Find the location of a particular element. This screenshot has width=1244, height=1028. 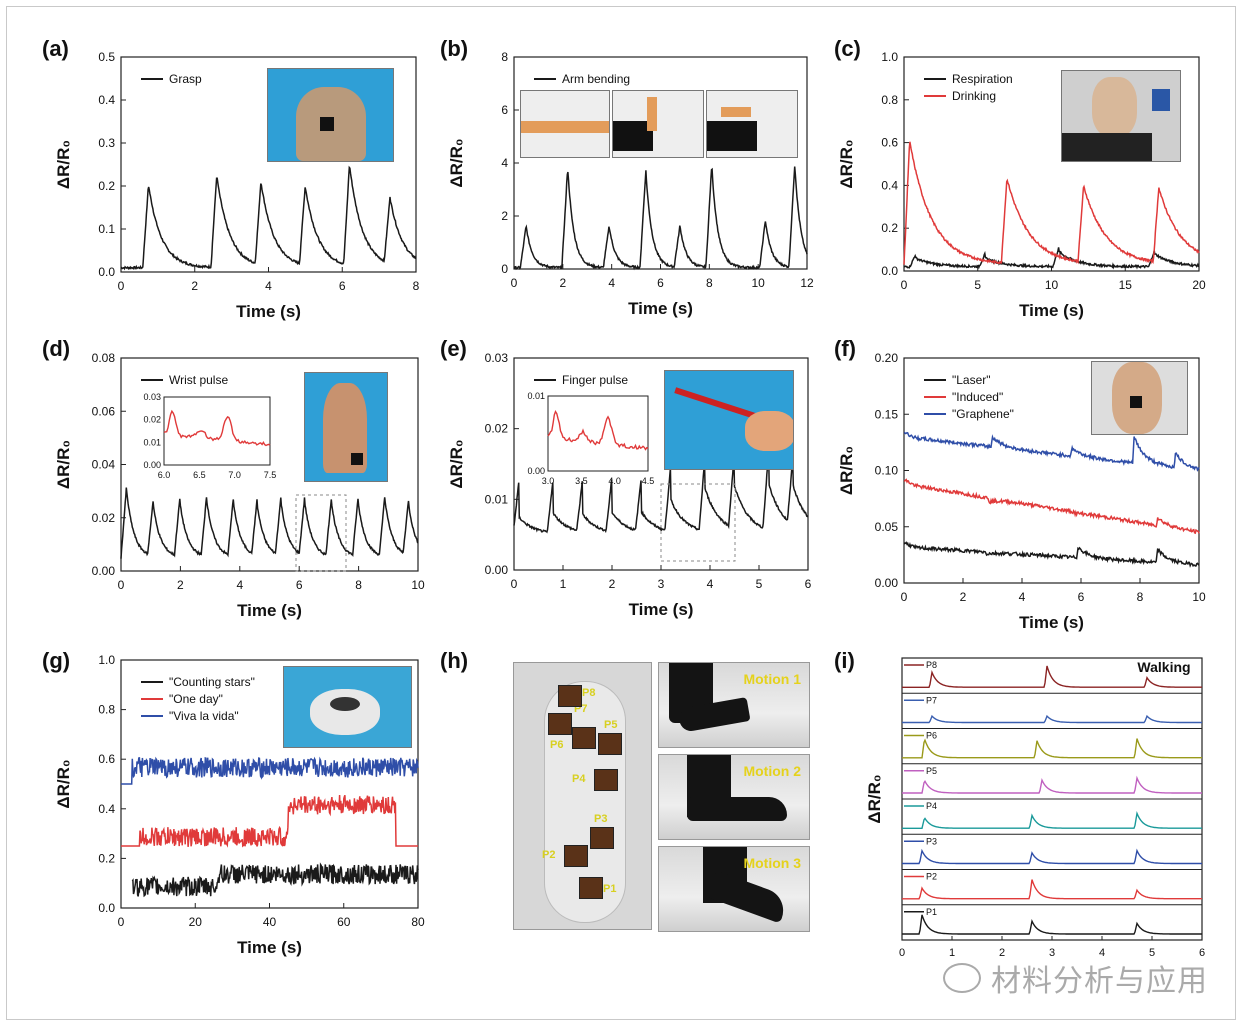

wrist-photo is located at coordinates (346, 427).